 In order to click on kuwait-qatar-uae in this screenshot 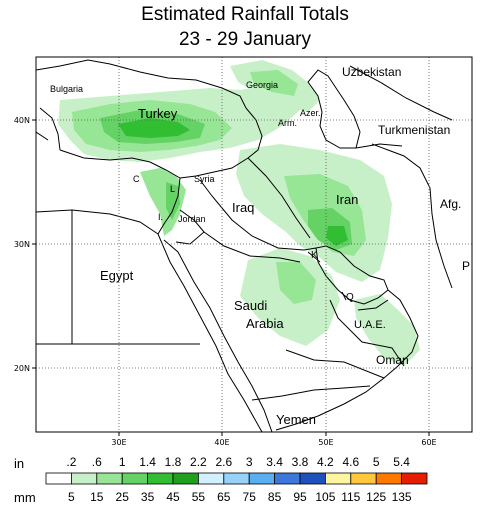, I will do `click(348, 281)`.